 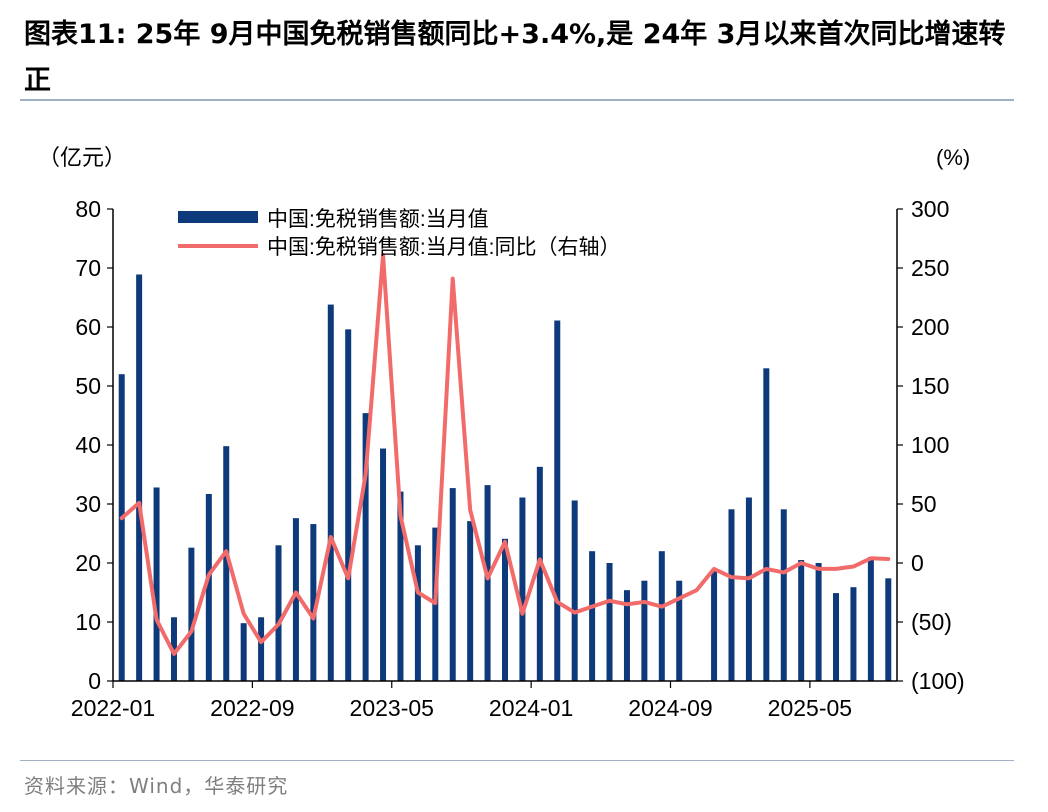 I want to click on right-tick-label: 150, so click(x=930, y=386).